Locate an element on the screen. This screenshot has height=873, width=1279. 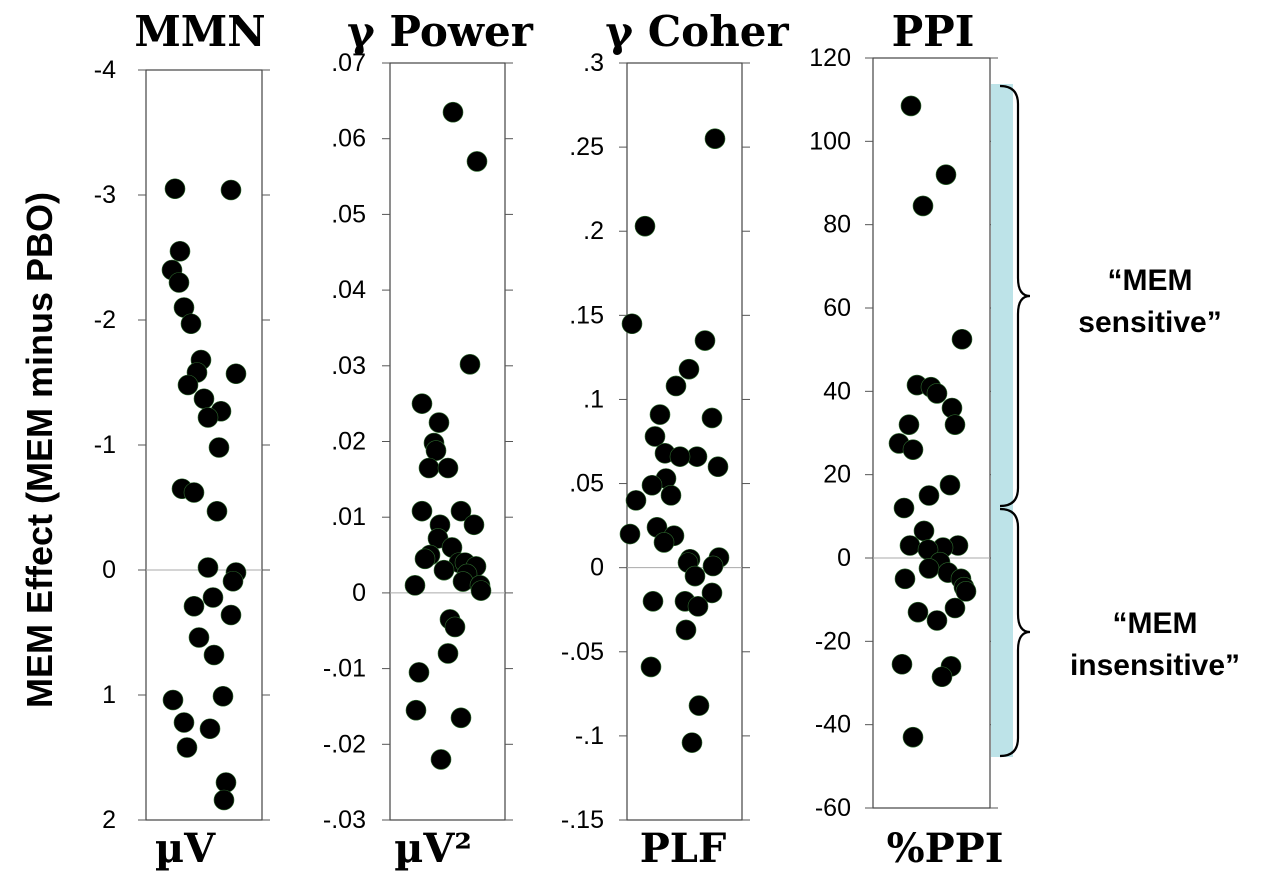
insensitive-brace is located at coordinates (1015, 632).